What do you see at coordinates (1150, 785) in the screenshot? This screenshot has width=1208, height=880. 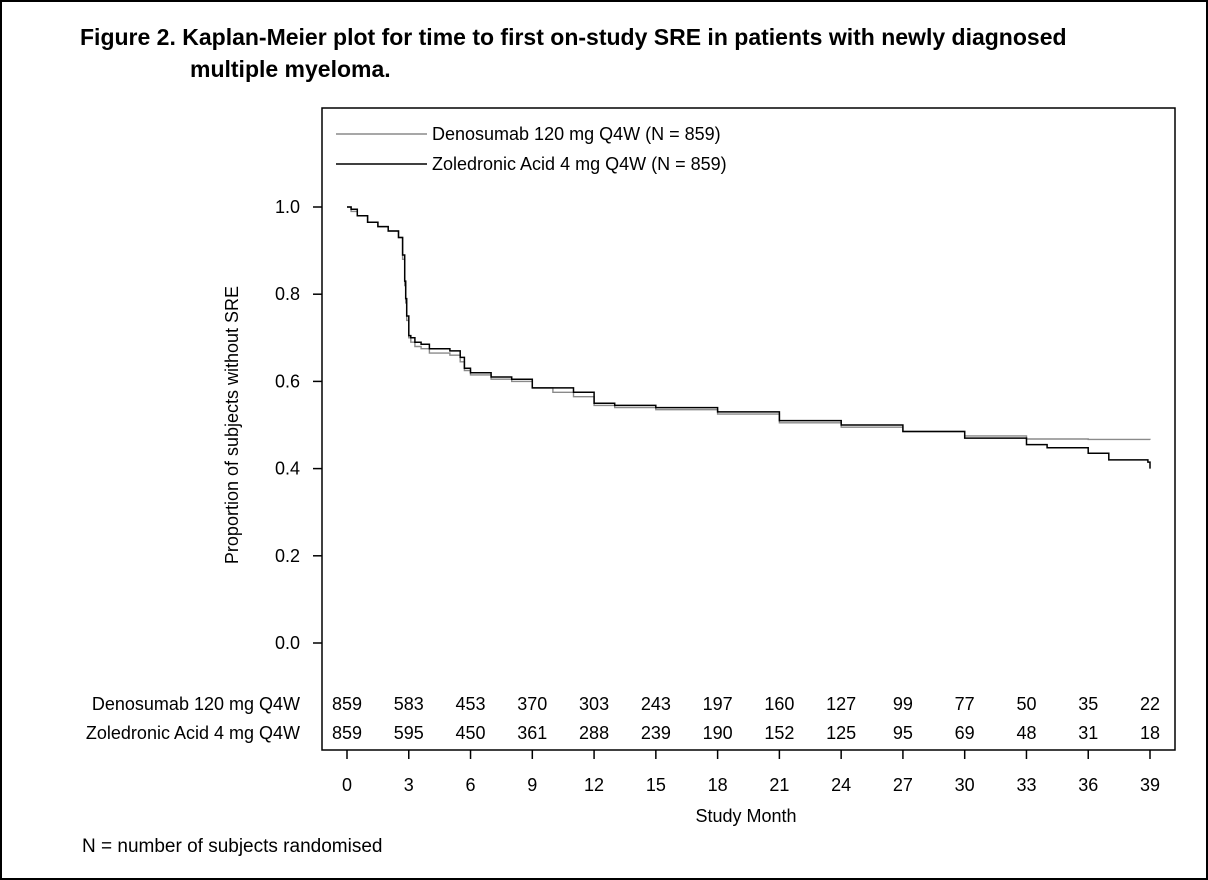 I see `x-tick-label: 39` at bounding box center [1150, 785].